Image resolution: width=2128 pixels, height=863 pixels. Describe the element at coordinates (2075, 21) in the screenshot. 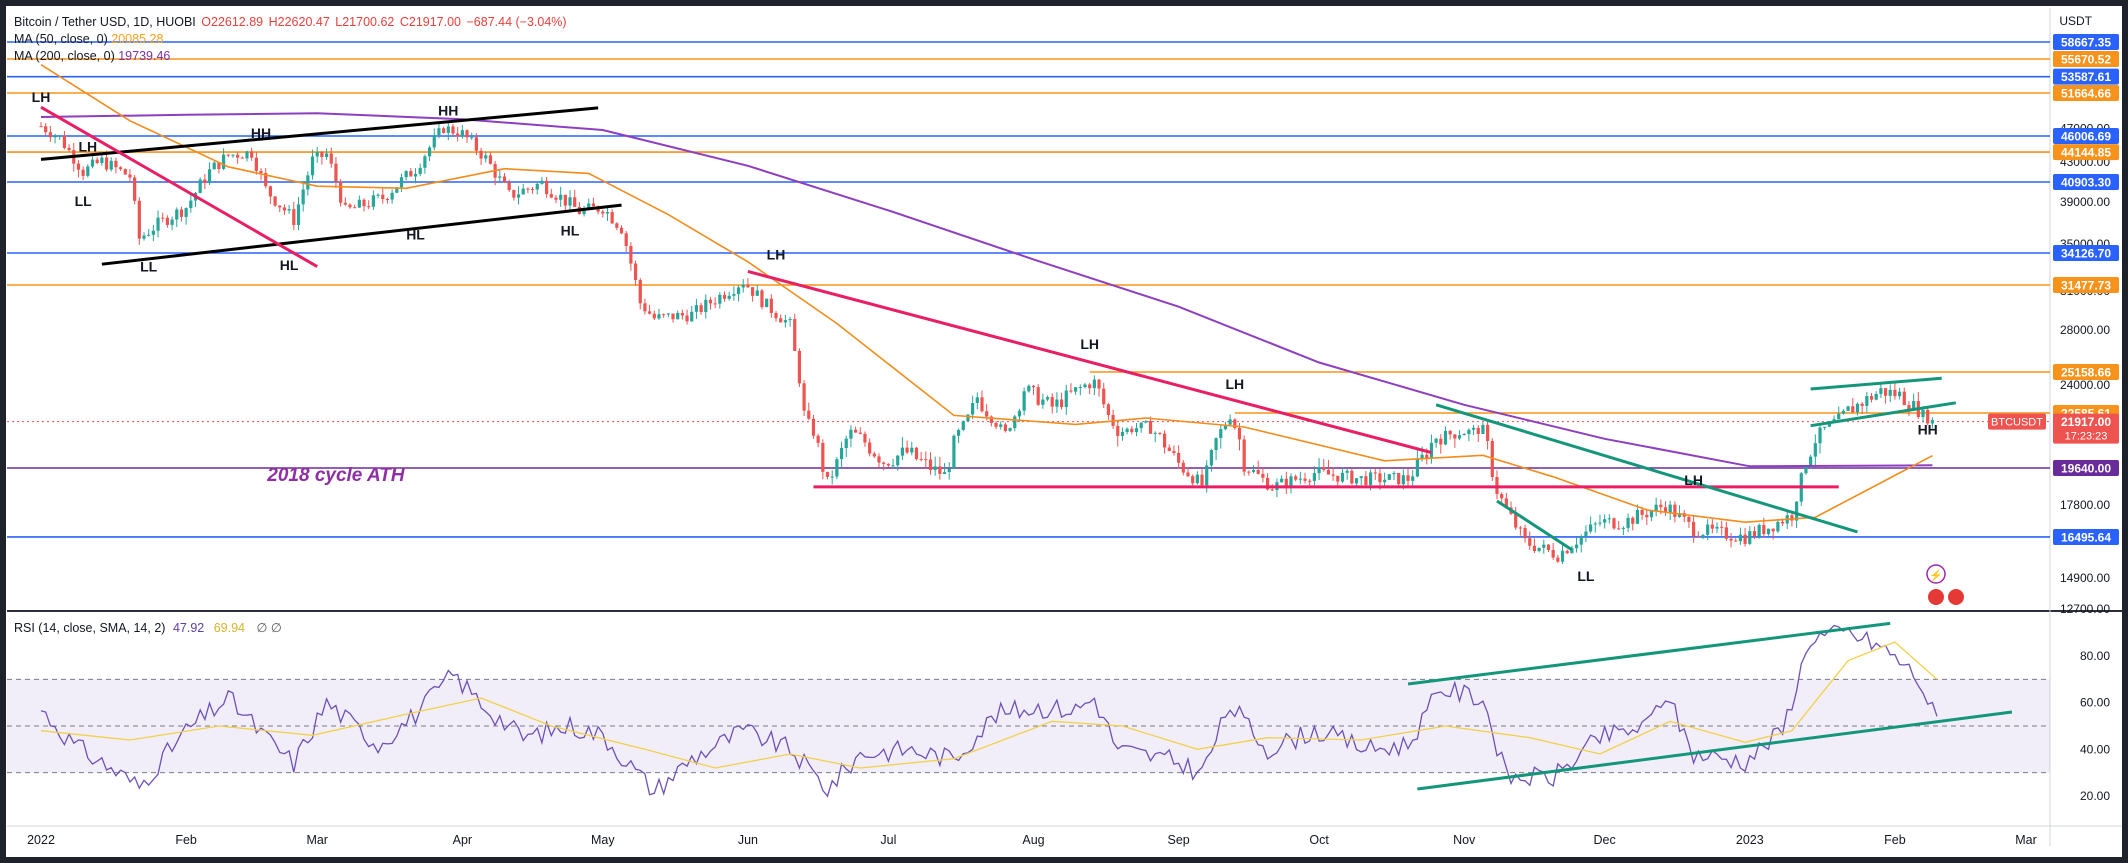

I see `currency-label: USDT` at that location.